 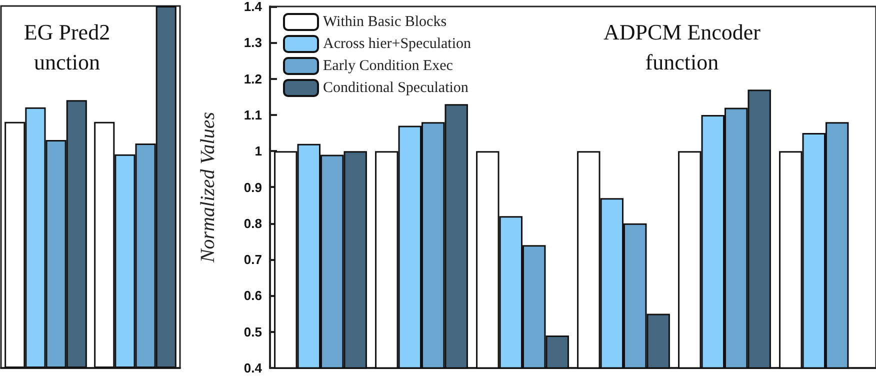 I want to click on y-axis-title: Normalized Values, so click(x=208, y=188).